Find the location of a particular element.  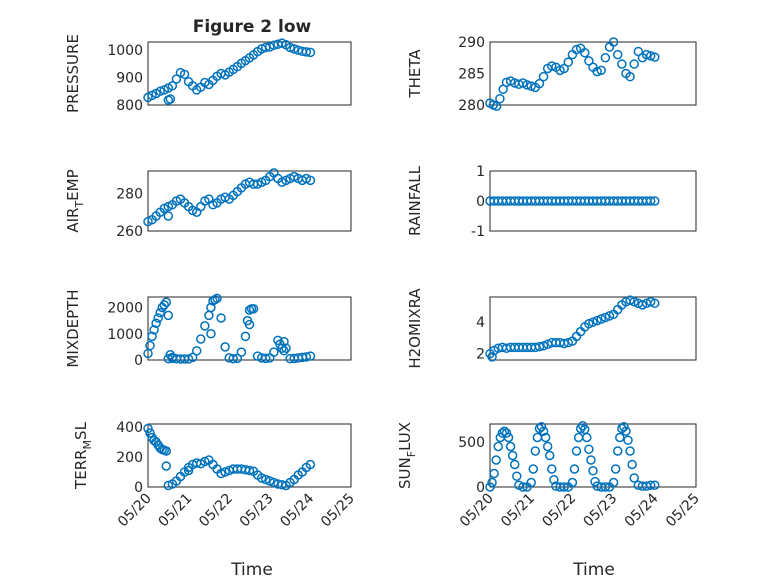

y-tick-label: 2 is located at coordinates (480, 355).